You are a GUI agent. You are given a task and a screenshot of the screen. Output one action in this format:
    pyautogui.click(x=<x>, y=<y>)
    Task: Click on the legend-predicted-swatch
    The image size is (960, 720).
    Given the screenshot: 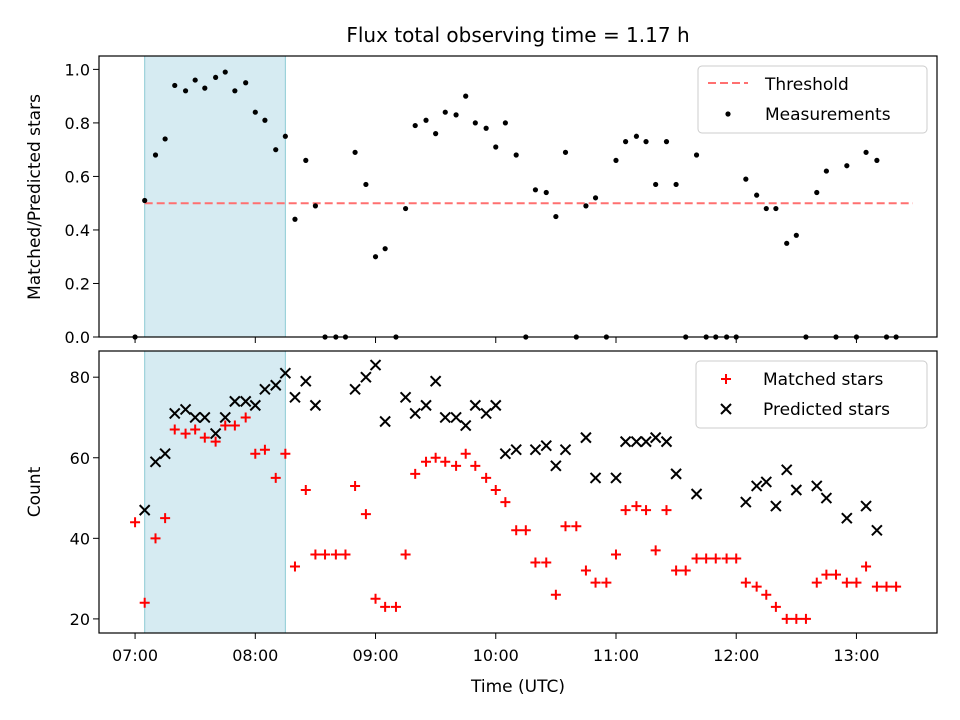 What is the action you would take?
    pyautogui.click(x=726, y=409)
    